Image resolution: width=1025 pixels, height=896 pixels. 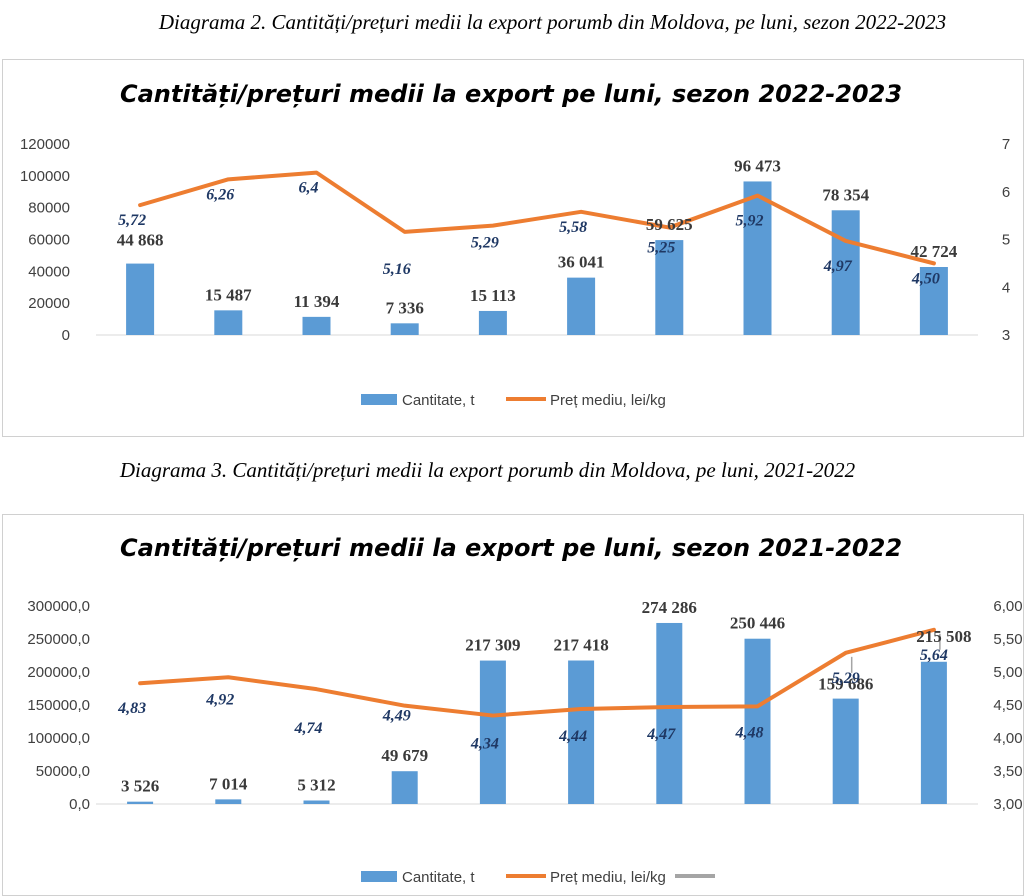 What do you see at coordinates (79, 804) in the screenshot?
I see `y-left-tick-label: 0,0` at bounding box center [79, 804].